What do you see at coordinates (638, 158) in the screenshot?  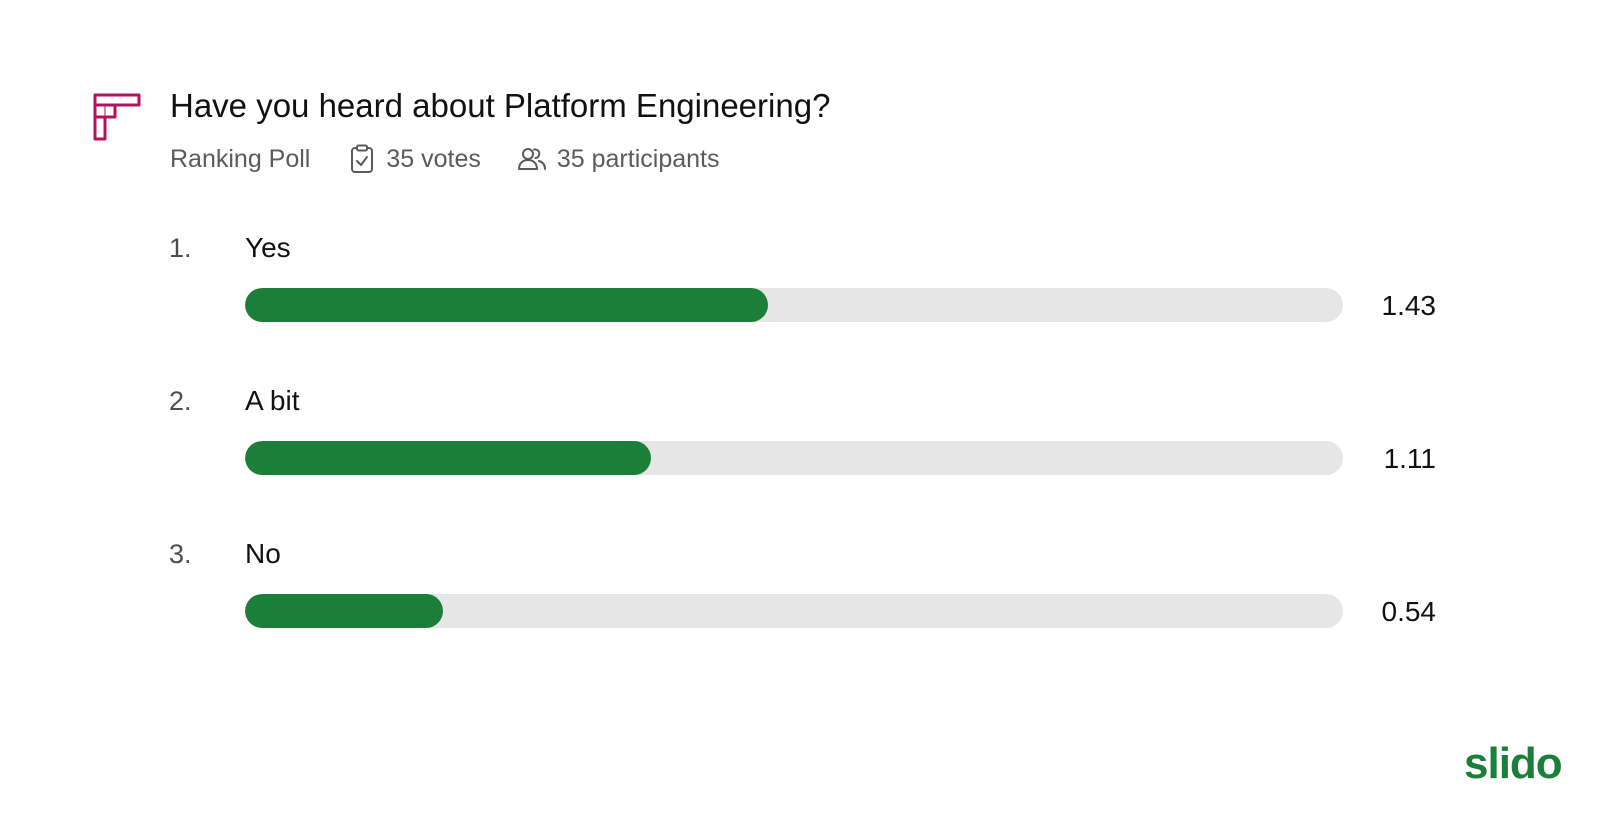 I see `participants-label: 35 participants` at bounding box center [638, 158].